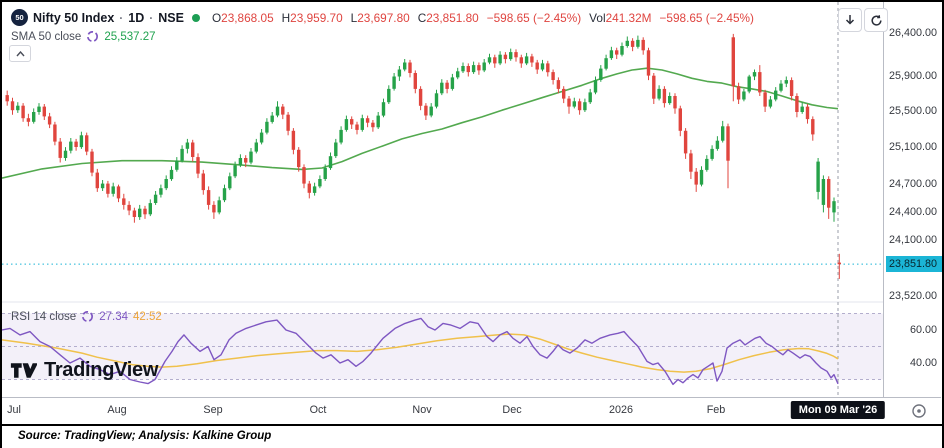 The height and width of the screenshot is (448, 944). What do you see at coordinates (74, 17) in the screenshot?
I see `symbol-name: Nifty 50 Index` at bounding box center [74, 17].